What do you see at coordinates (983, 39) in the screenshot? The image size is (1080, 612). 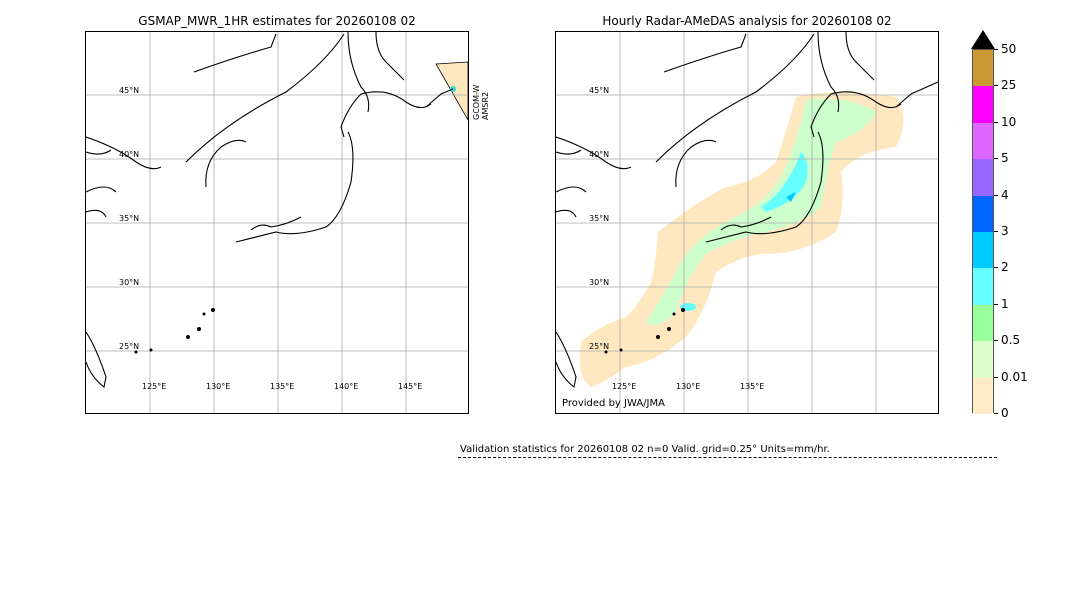 I see `colorbar-extend-arrow` at bounding box center [983, 39].